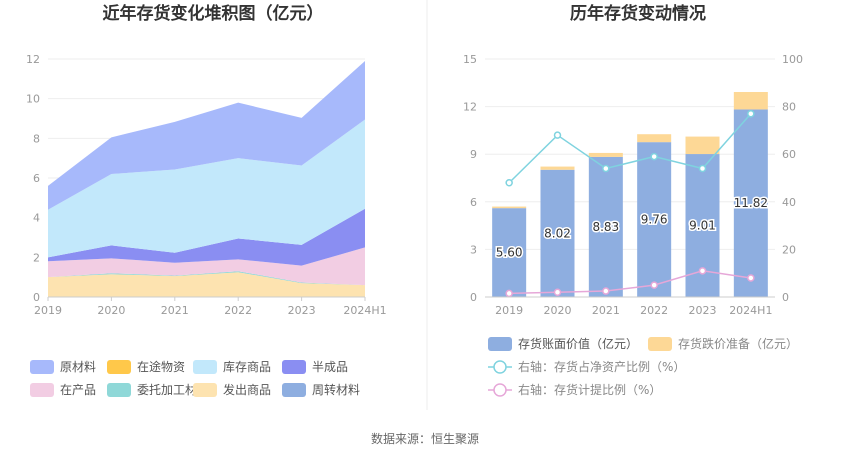  I want to click on right-left-y-tick-label: 3, so click(473, 249).